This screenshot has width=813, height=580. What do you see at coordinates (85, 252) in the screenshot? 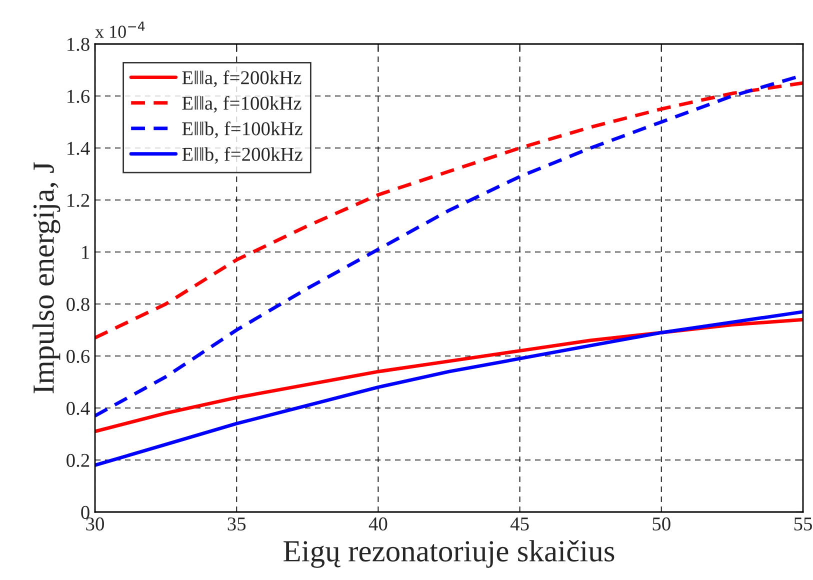
I see `y-tick-label: 1` at bounding box center [85, 252].